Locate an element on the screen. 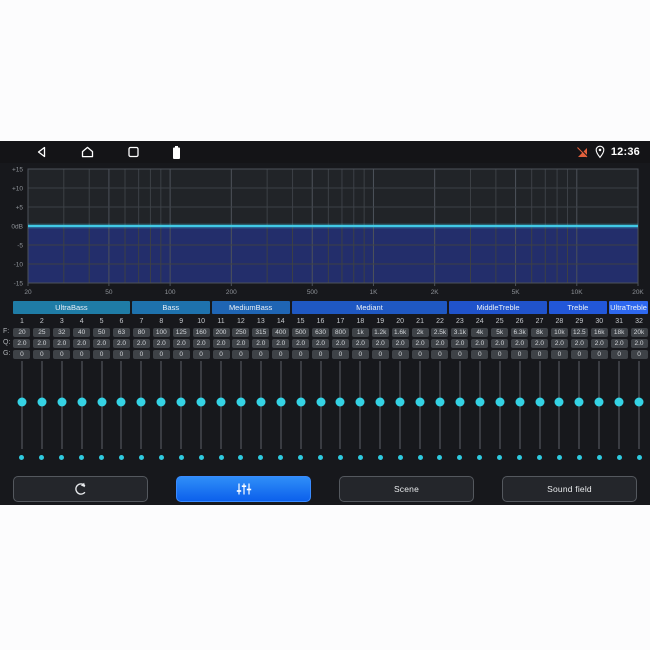 This screenshot has width=650, height=650. band-frequency-value: 4k is located at coordinates (480, 332).